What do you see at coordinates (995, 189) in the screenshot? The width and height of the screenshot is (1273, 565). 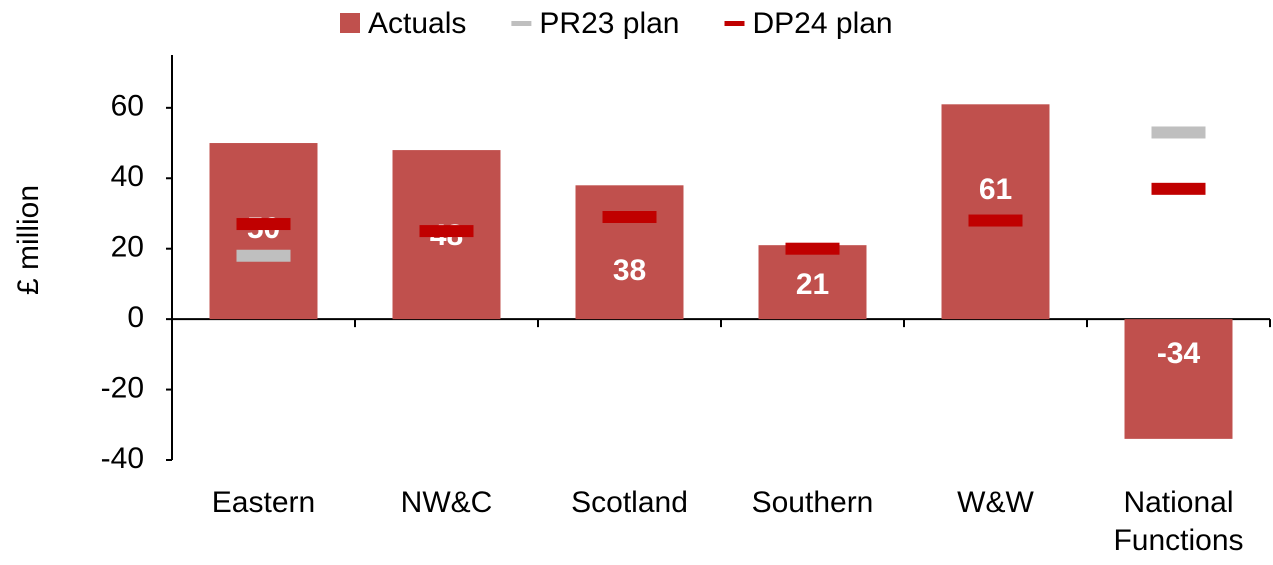 I see `data-label: 61` at bounding box center [995, 189].